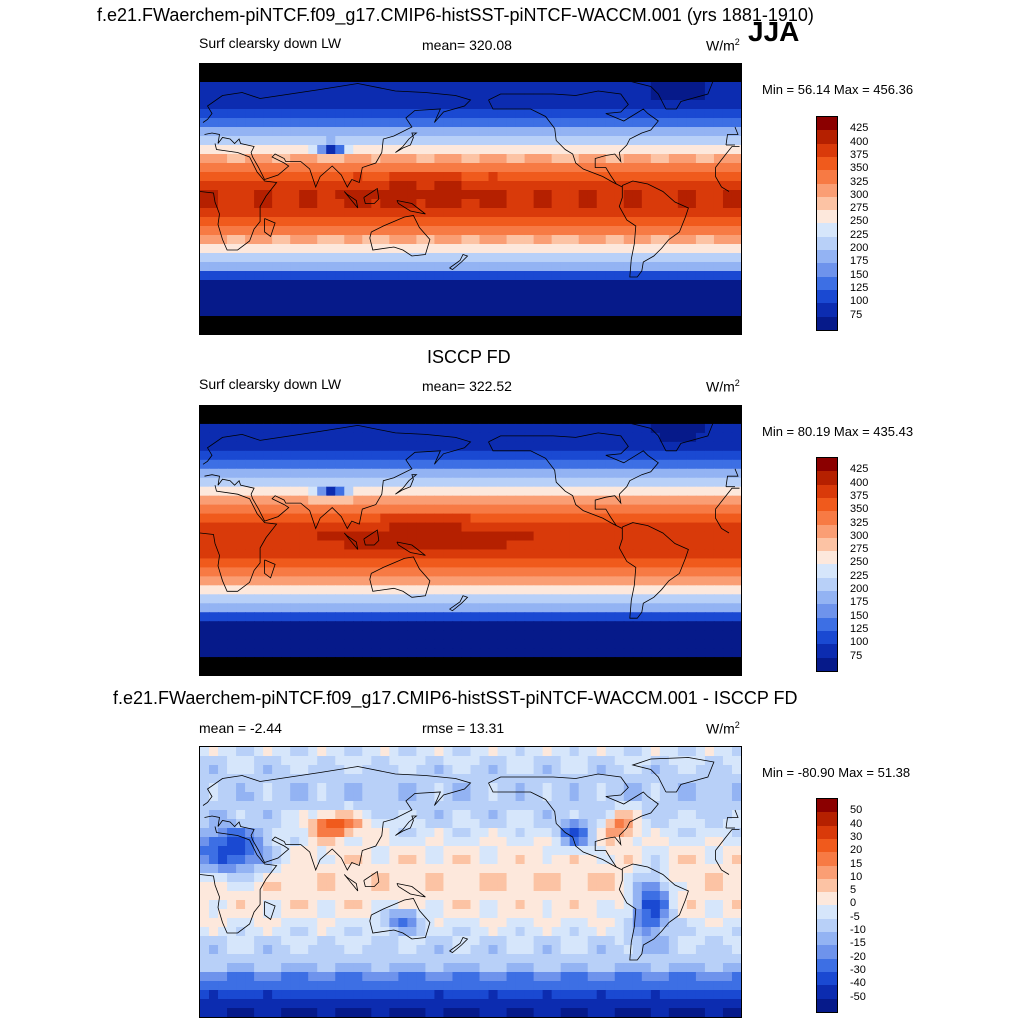 This screenshot has width=1024, height=1024. I want to click on coastline, so click(371, 195).